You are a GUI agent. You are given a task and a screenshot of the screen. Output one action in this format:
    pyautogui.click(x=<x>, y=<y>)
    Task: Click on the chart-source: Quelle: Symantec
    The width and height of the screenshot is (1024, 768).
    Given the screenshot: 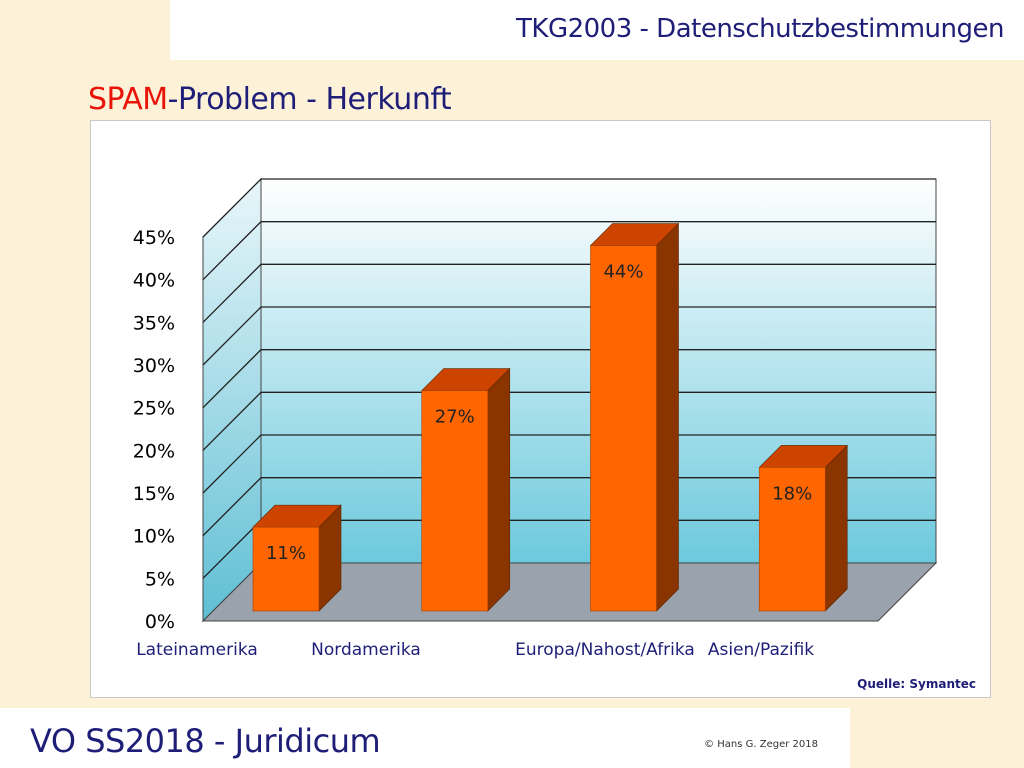 What is the action you would take?
    pyautogui.click(x=916, y=684)
    